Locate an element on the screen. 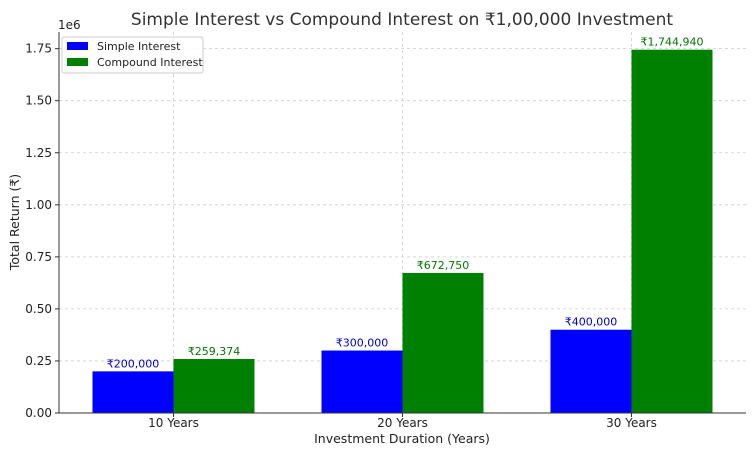  legend: Simple Interest Compound Interest is located at coordinates (132, 55).